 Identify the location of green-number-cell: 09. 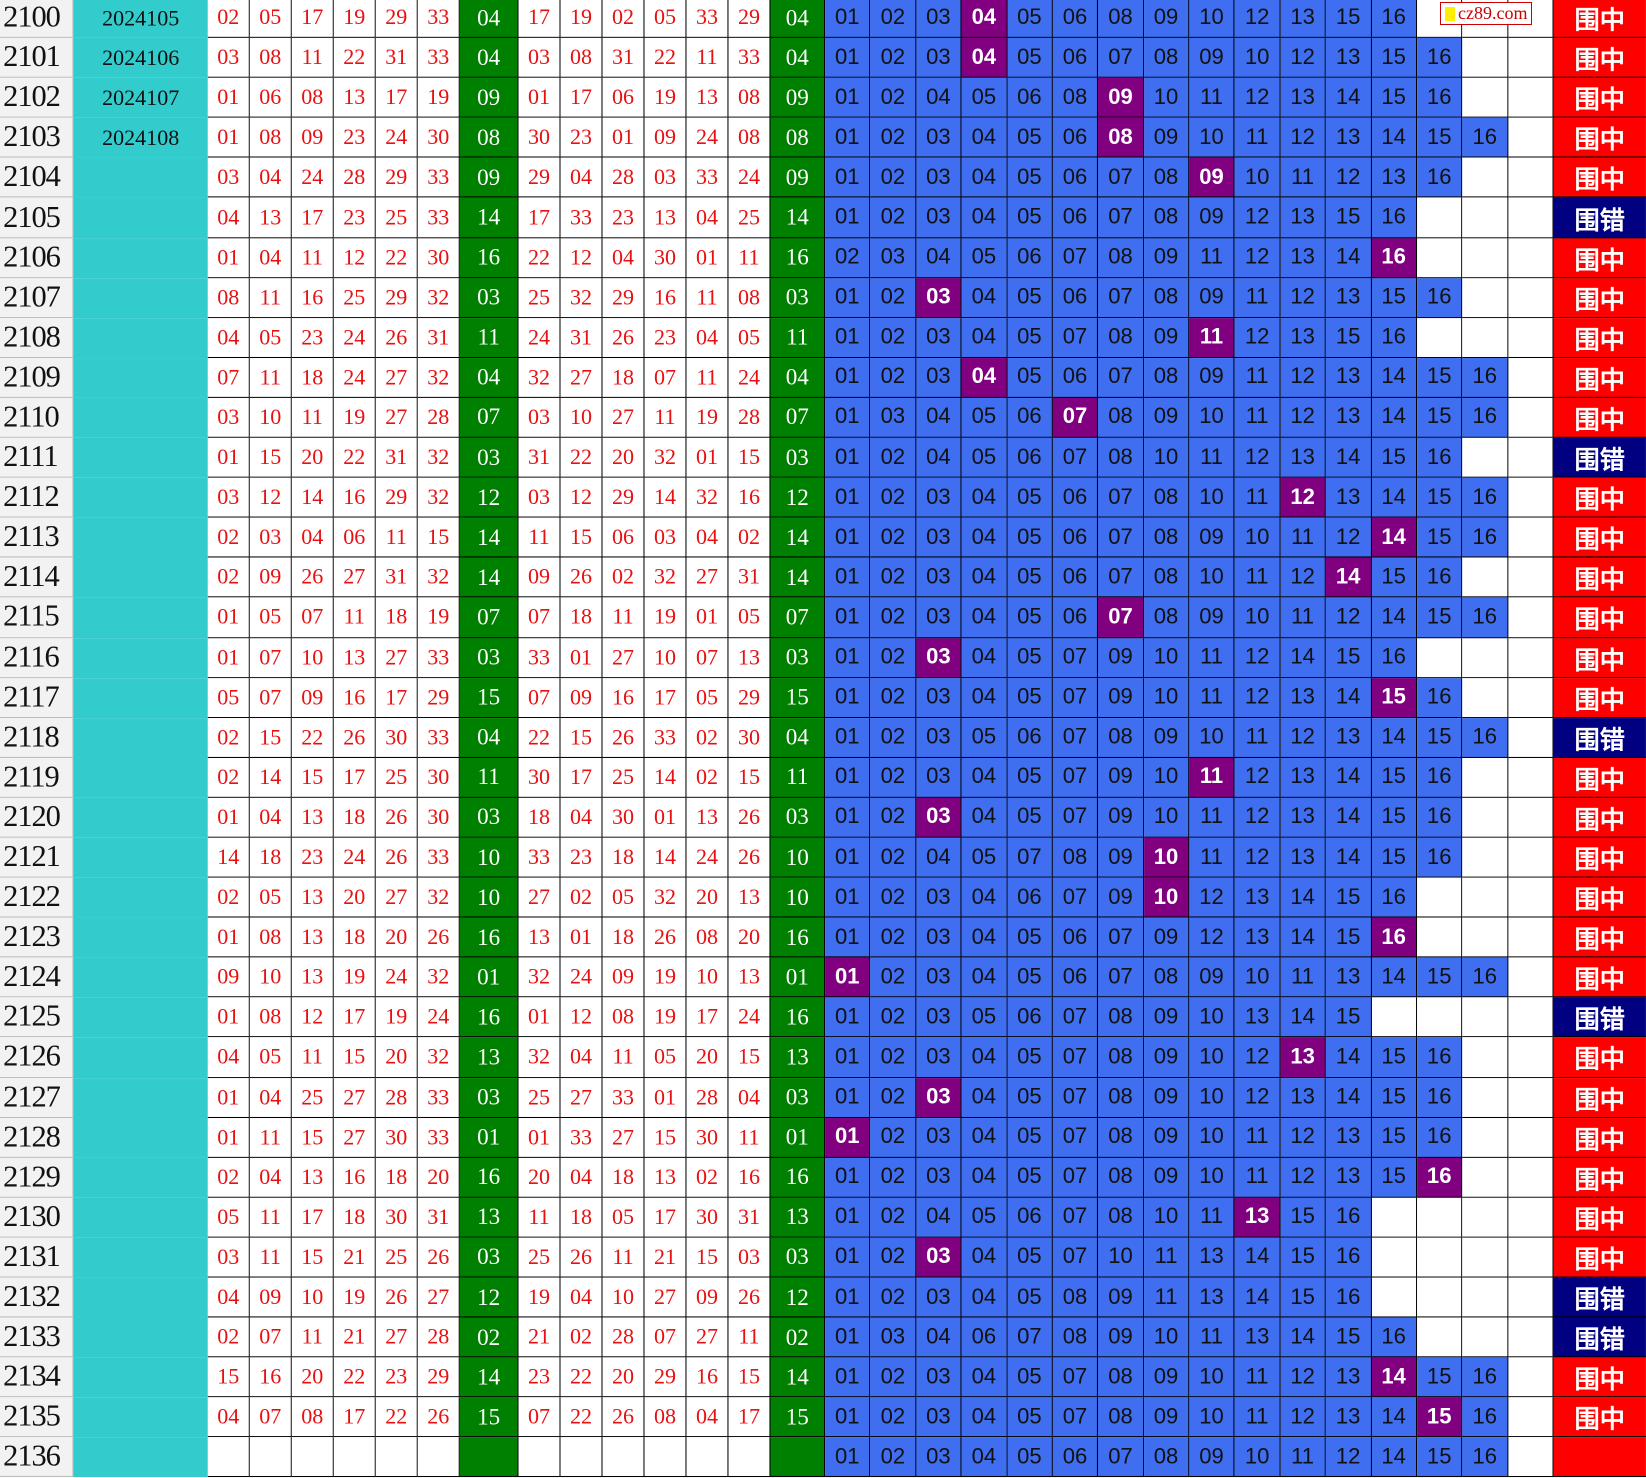
(489, 177).